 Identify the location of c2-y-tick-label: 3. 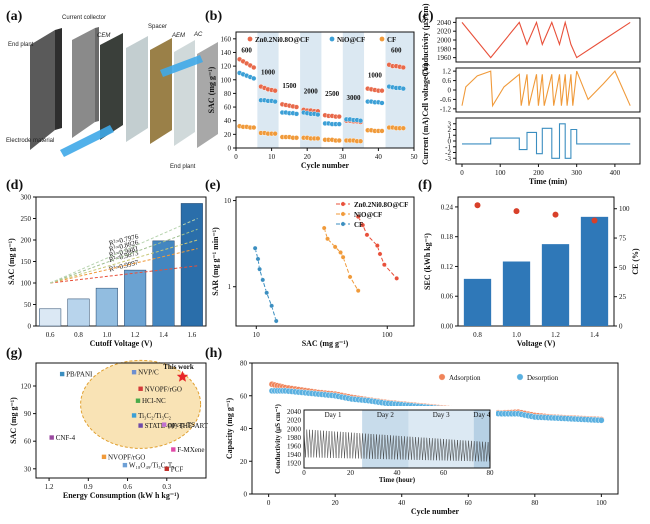
(450, 124).